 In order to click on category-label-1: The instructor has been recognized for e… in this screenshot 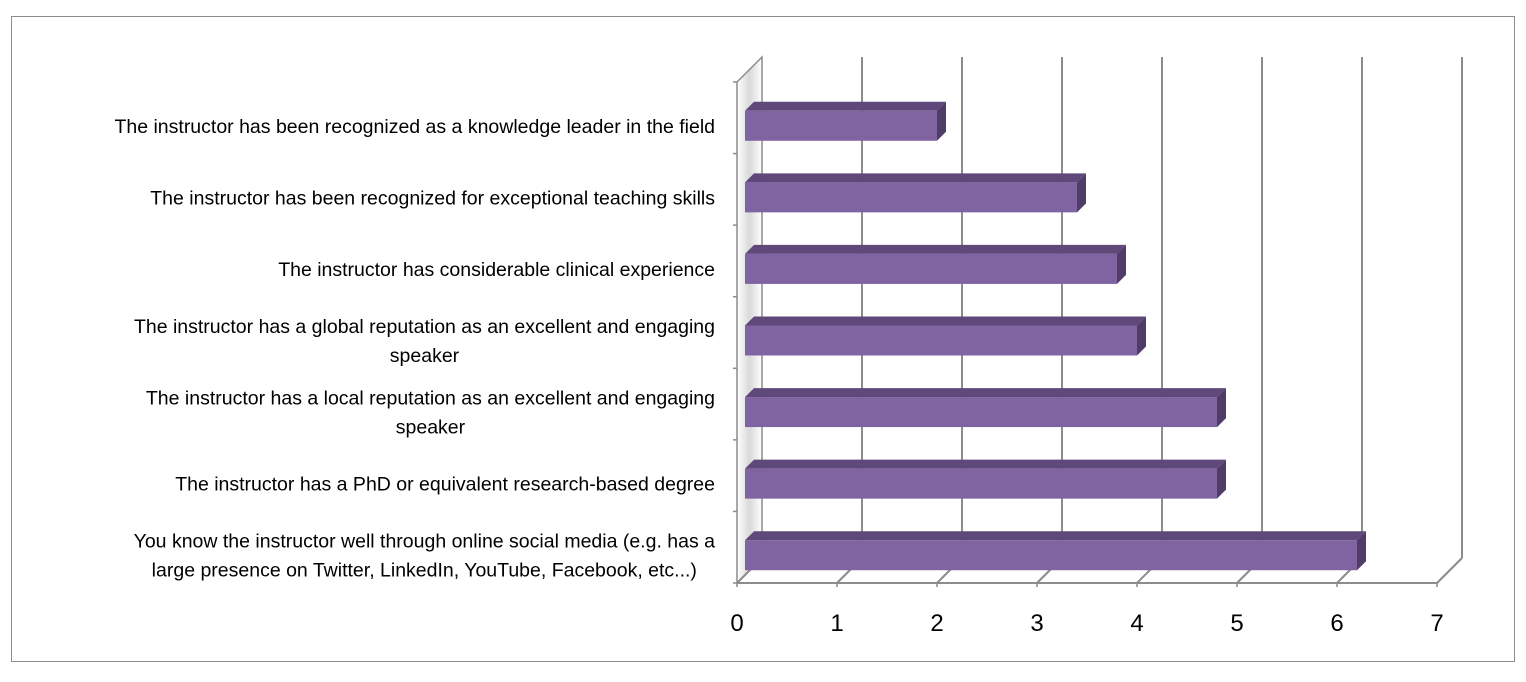, I will do `click(432, 198)`.